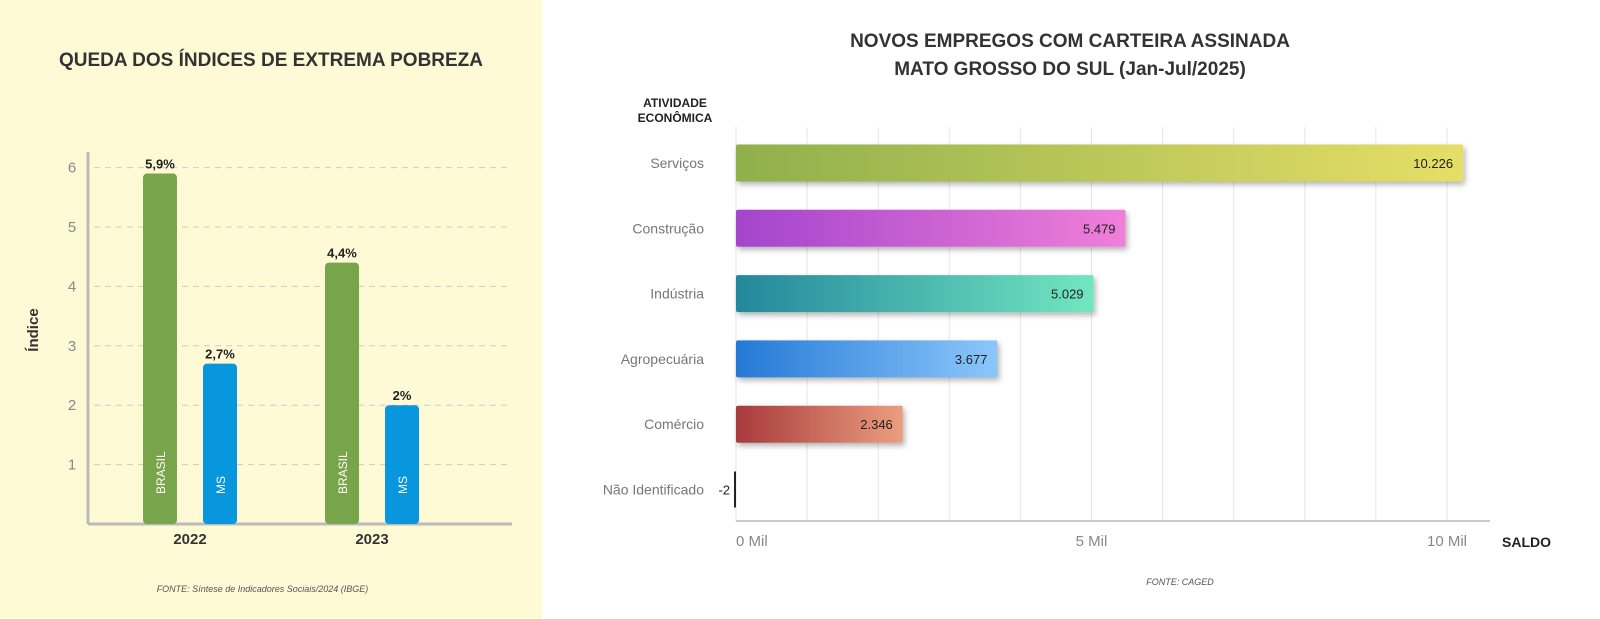 This screenshot has height=619, width=1600. Describe the element at coordinates (1092, 541) in the screenshot. I see `x-tick-label: 5 Mil` at that location.